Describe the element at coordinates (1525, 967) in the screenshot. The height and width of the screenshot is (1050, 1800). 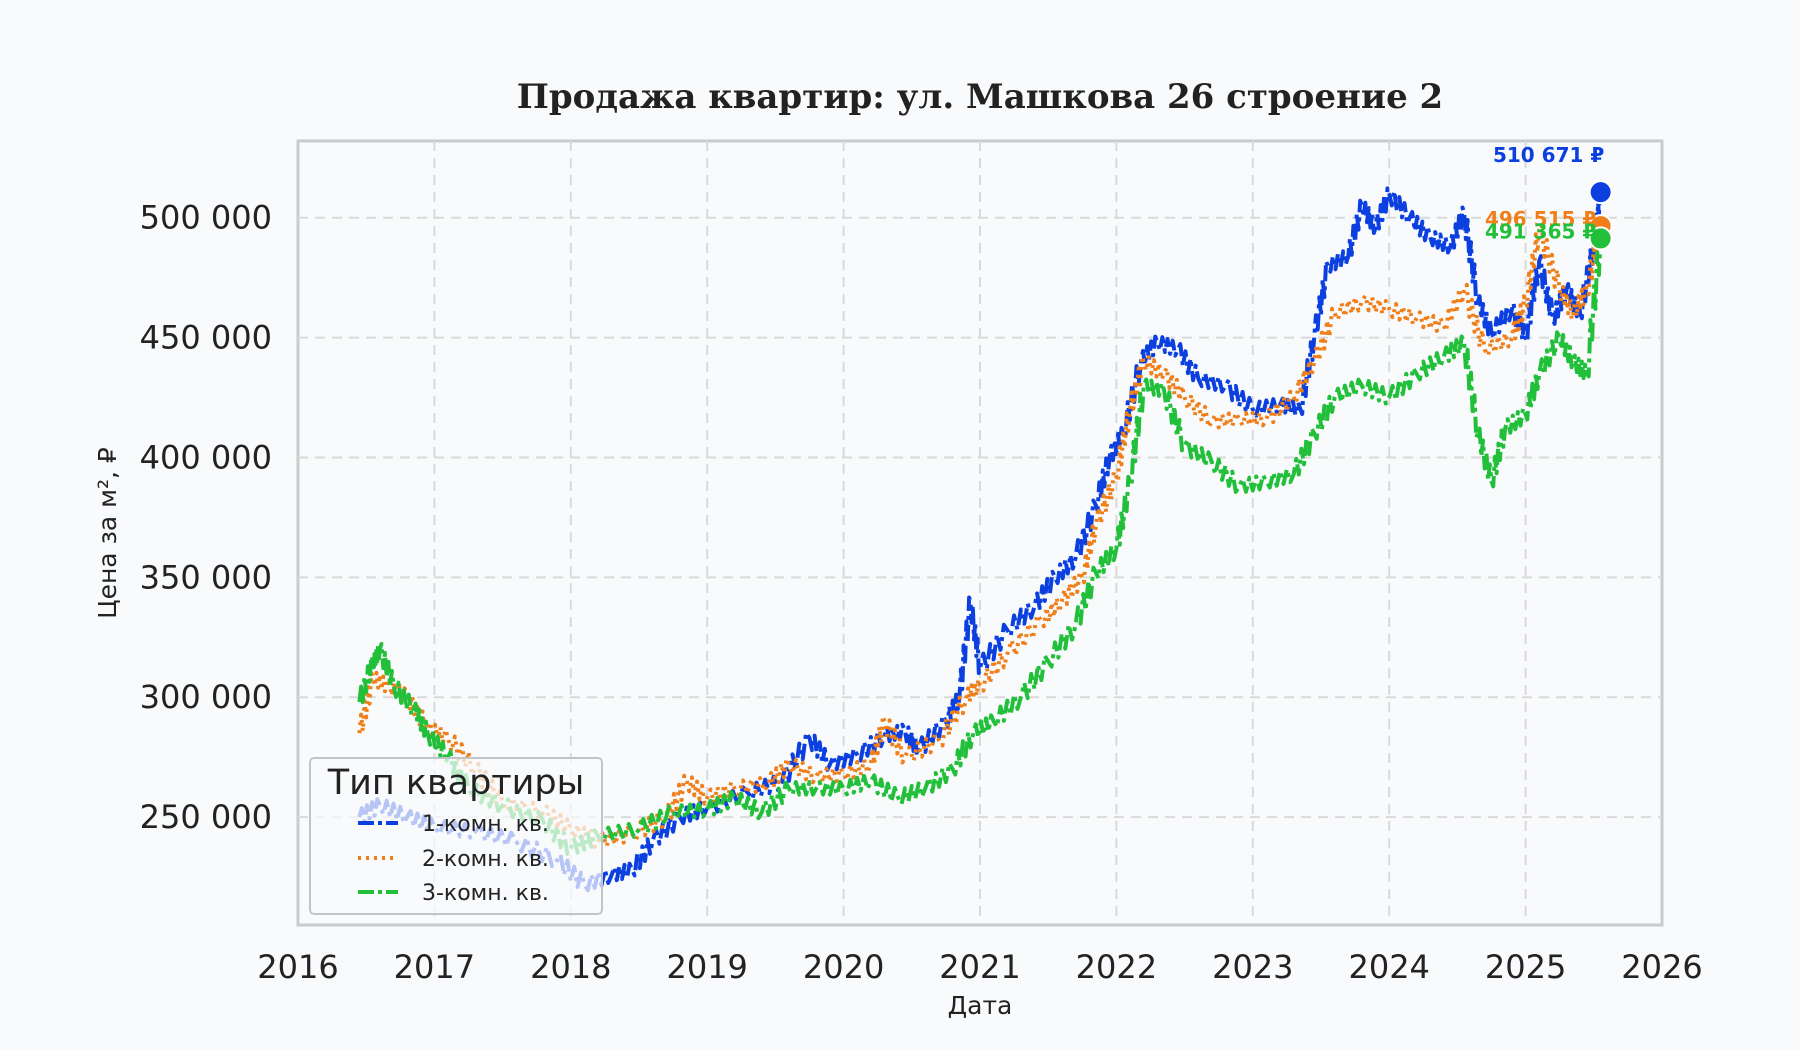
I see `x-tick-label: 2025` at that location.